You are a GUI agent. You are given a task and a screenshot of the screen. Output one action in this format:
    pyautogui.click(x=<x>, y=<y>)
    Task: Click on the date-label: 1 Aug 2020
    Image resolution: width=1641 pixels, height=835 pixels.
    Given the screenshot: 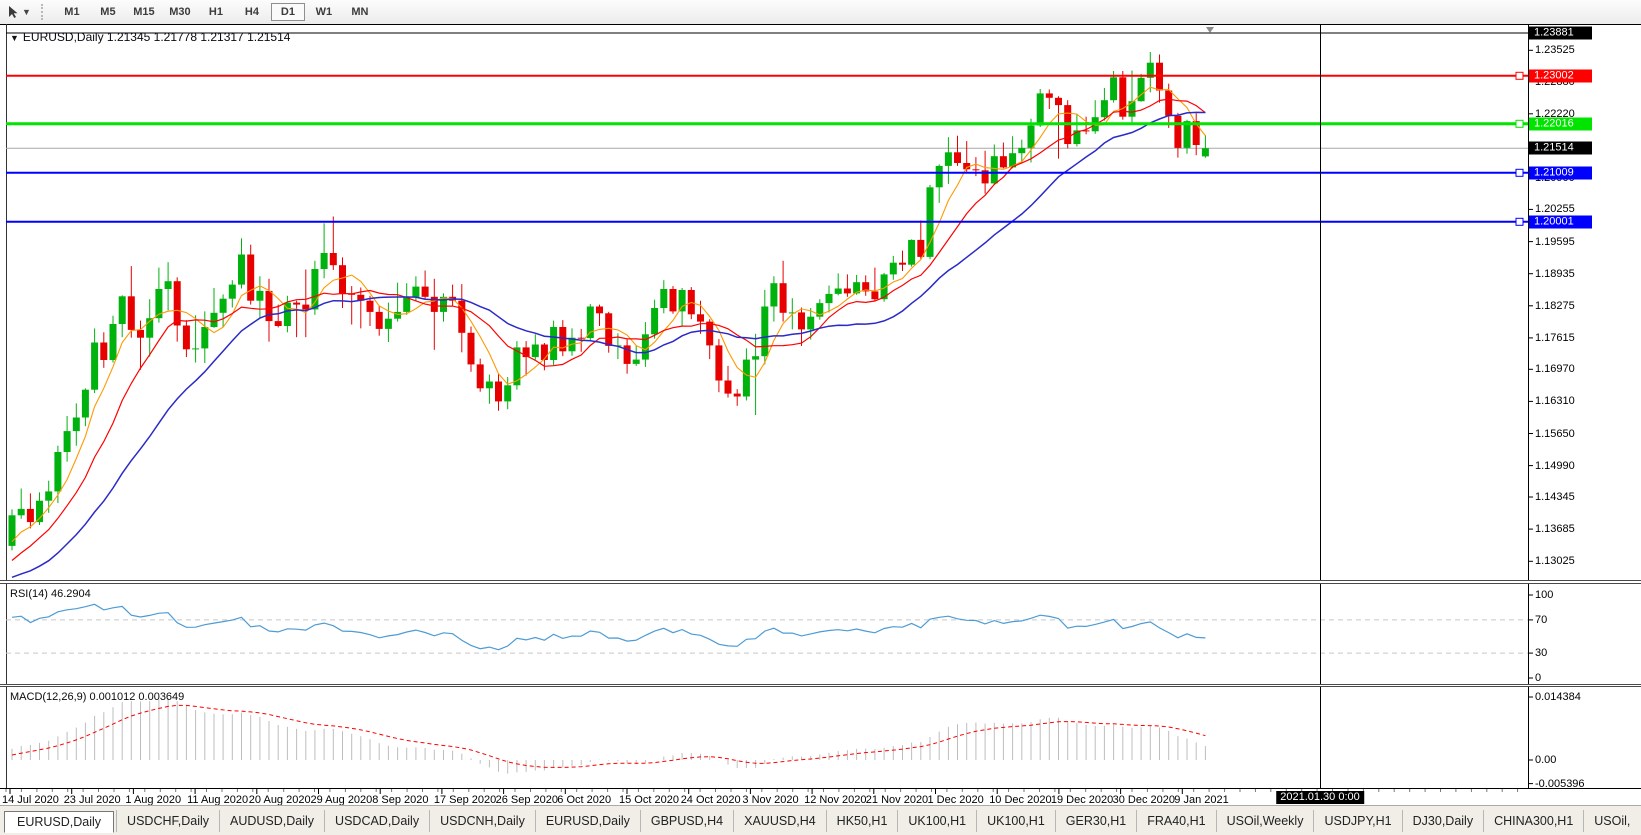 What is the action you would take?
    pyautogui.click(x=153, y=800)
    